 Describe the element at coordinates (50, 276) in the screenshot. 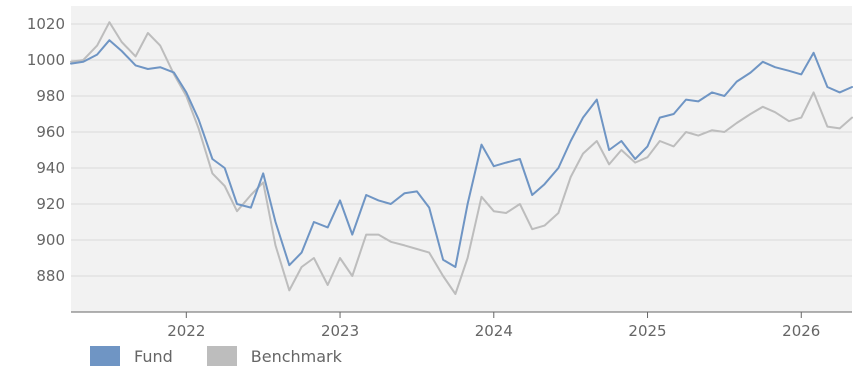

I see `y-tick-label: 880` at that location.